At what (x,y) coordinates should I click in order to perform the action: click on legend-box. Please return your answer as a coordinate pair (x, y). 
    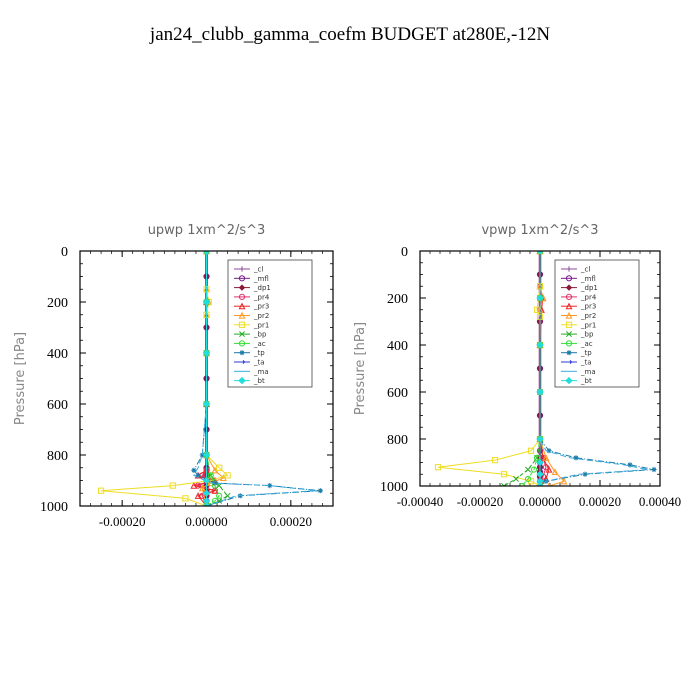
    Looking at the image, I should click on (597, 323).